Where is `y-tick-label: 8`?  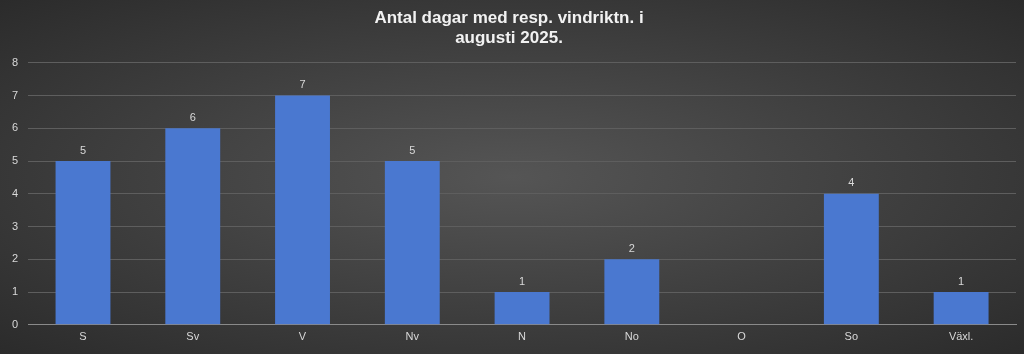
y-tick-label: 8 is located at coordinates (15, 61).